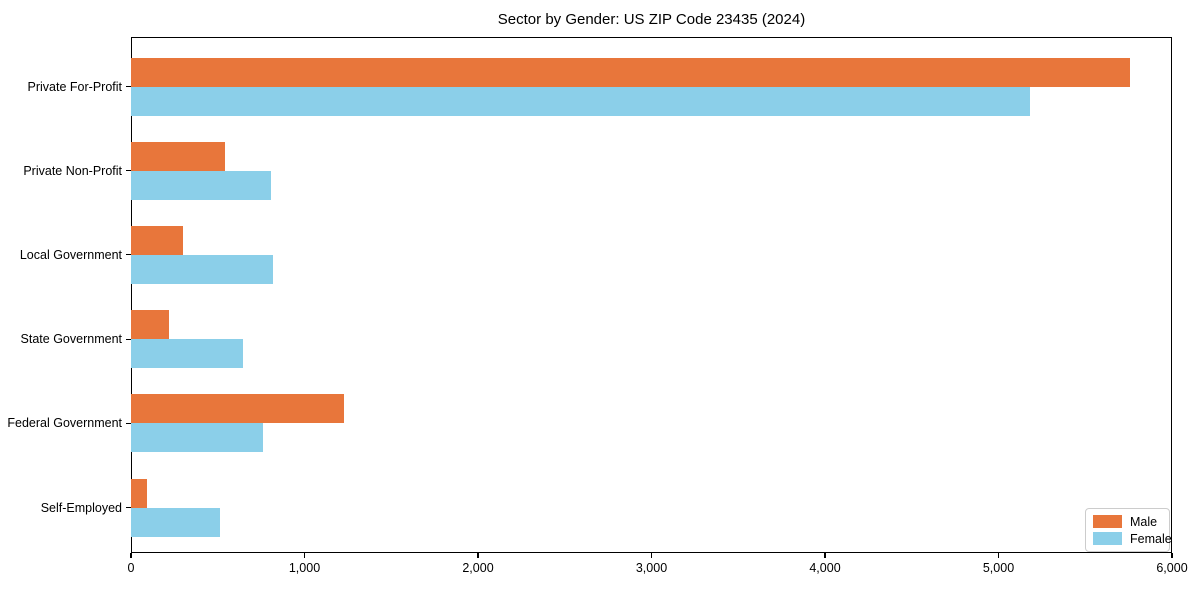 Image resolution: width=1200 pixels, height=600 pixels. What do you see at coordinates (631, 72) in the screenshot?
I see `bar-male-private-for-profit` at bounding box center [631, 72].